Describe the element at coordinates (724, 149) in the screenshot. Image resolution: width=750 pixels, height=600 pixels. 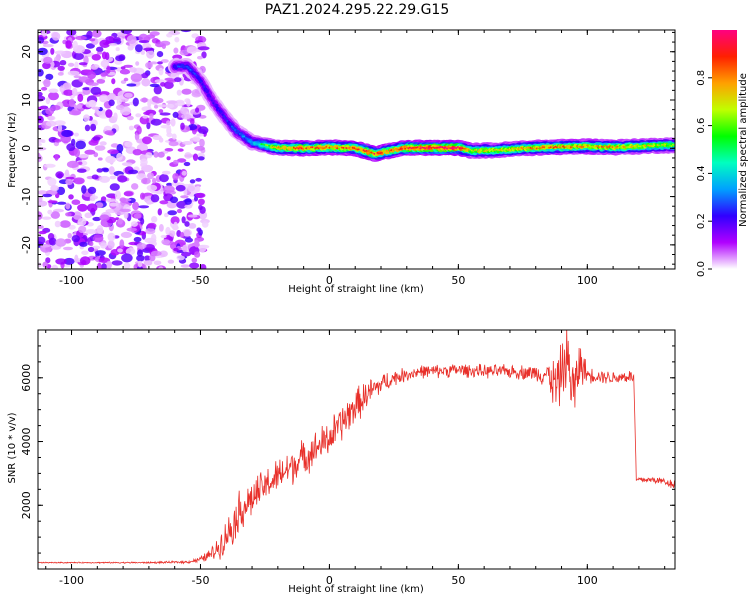
I see `colorbar-scale` at that location.